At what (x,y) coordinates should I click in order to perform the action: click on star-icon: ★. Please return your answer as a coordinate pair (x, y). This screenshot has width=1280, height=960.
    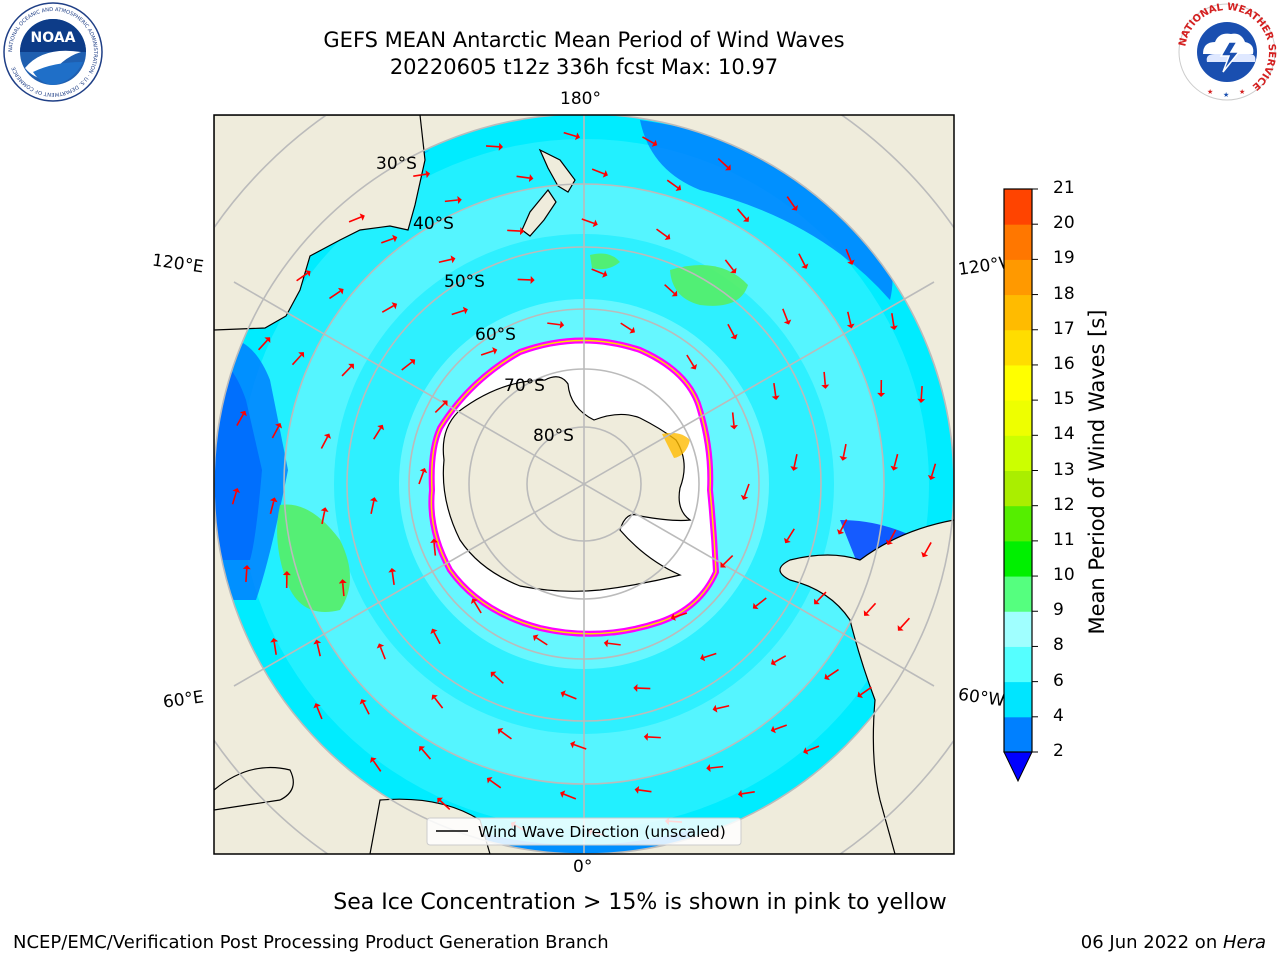
    Looking at the image, I should click on (1226, 95).